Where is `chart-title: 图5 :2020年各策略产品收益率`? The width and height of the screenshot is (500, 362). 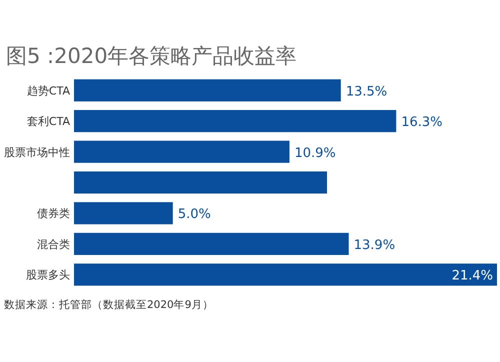 chart-title: 图5 :2020年各策略产品收益率 is located at coordinates (151, 56).